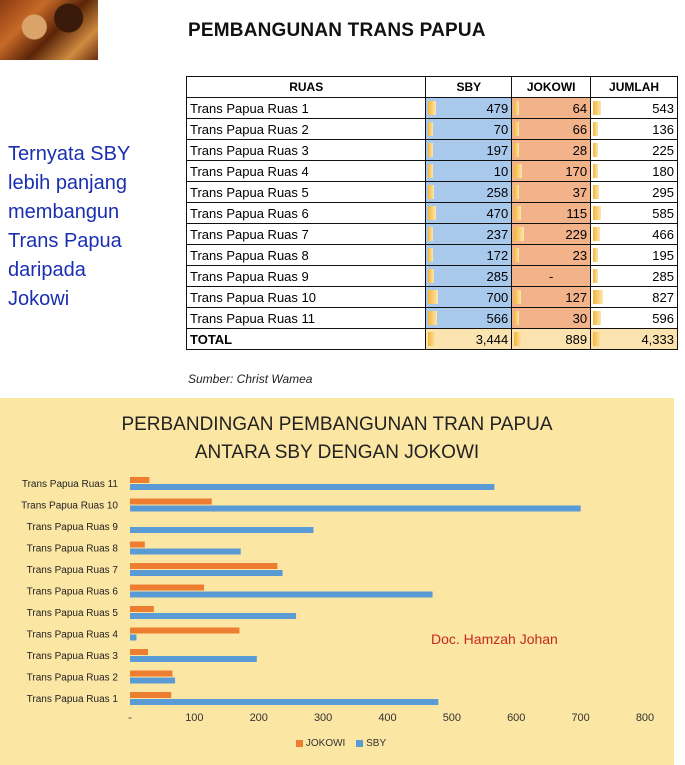 This screenshot has width=685, height=765. Describe the element at coordinates (376, 743) in the screenshot. I see `legend-label-sby: SBY` at that location.